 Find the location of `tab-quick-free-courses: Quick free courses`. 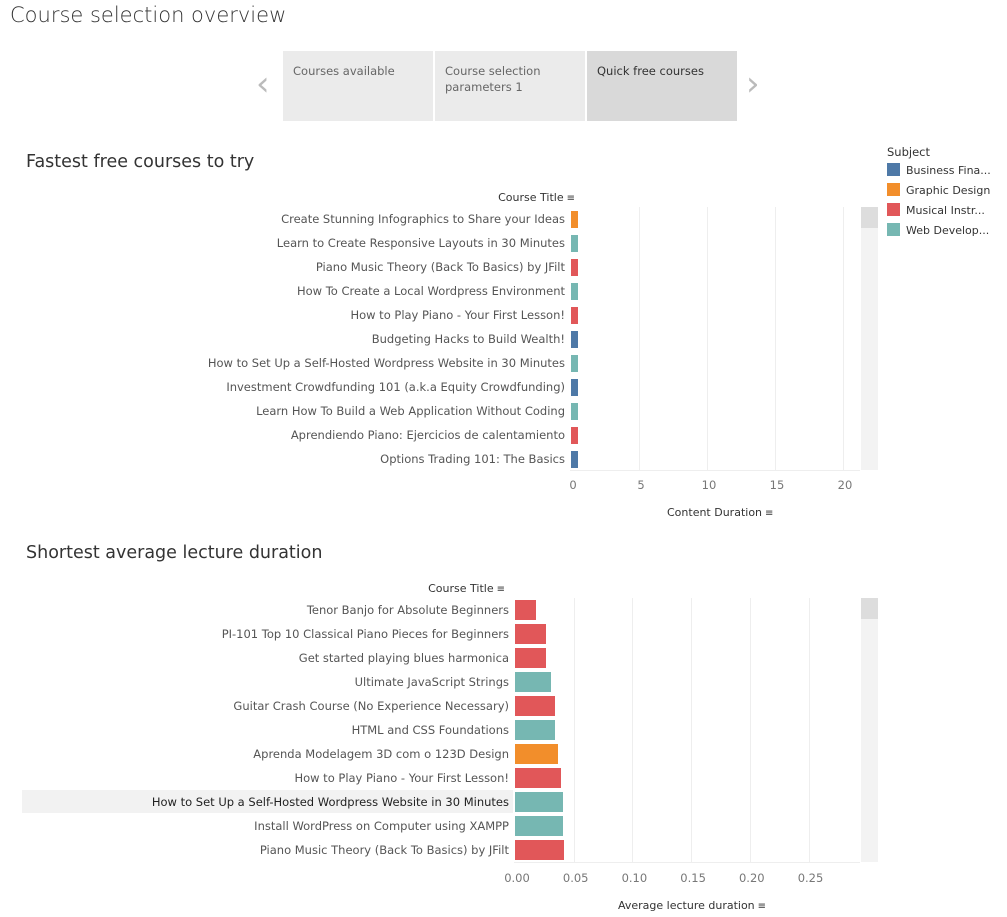

tab-quick-free-courses: Quick free courses is located at coordinates (662, 86).